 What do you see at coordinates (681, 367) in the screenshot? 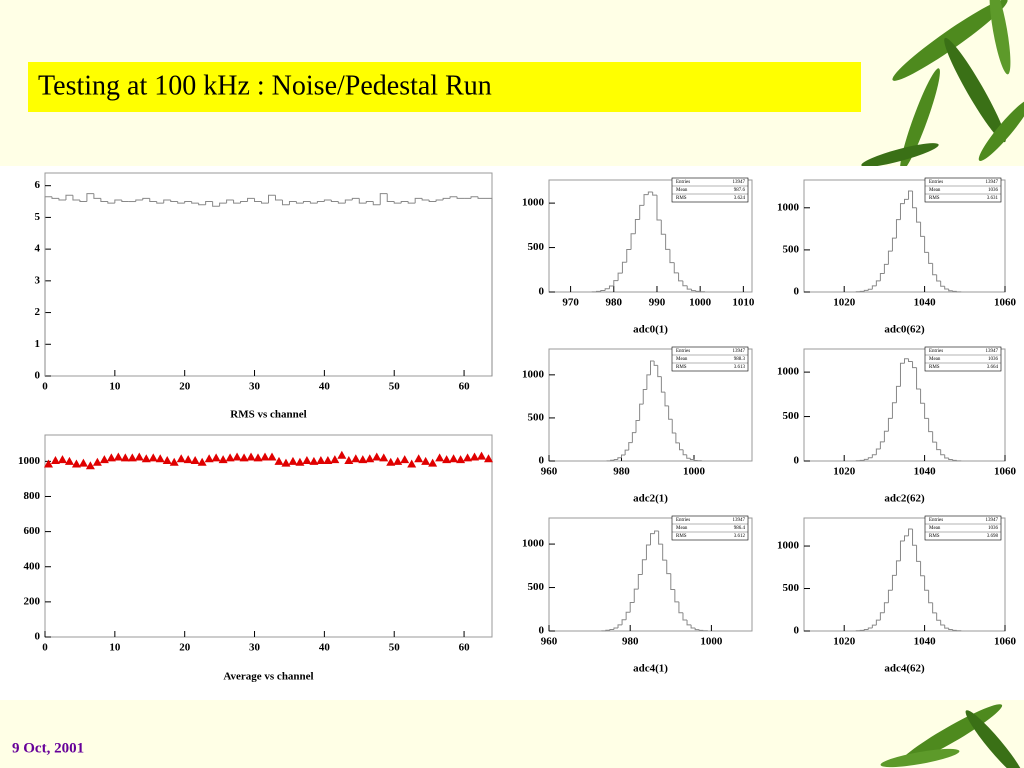
I see `stats-label: RMS` at bounding box center [681, 367].